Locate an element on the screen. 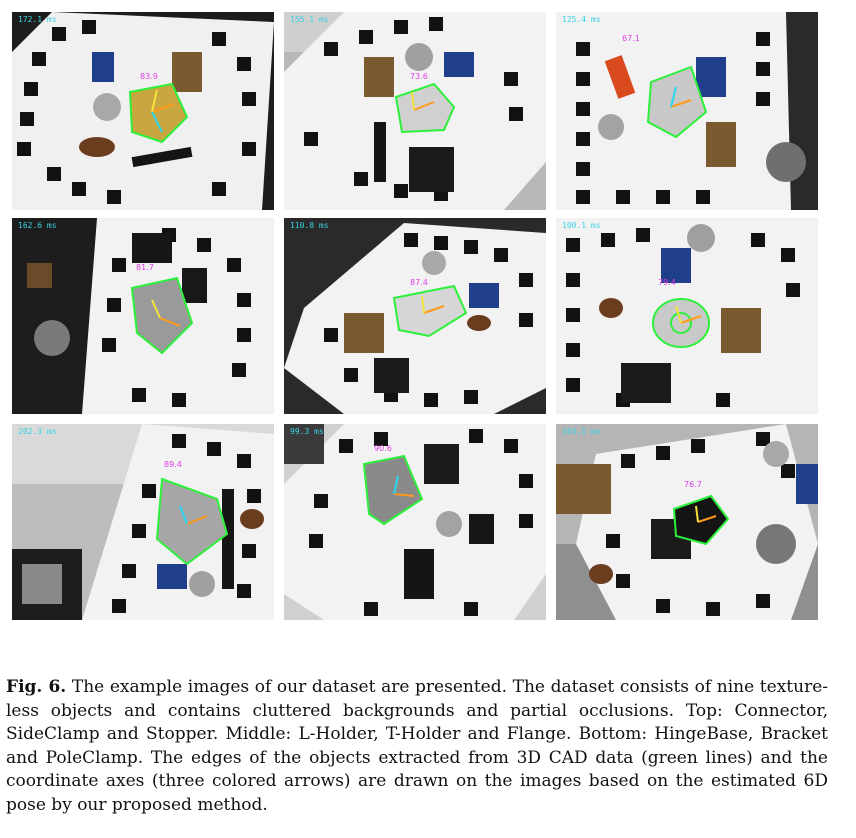 The image size is (856, 838). gear is located at coordinates (42, 584).